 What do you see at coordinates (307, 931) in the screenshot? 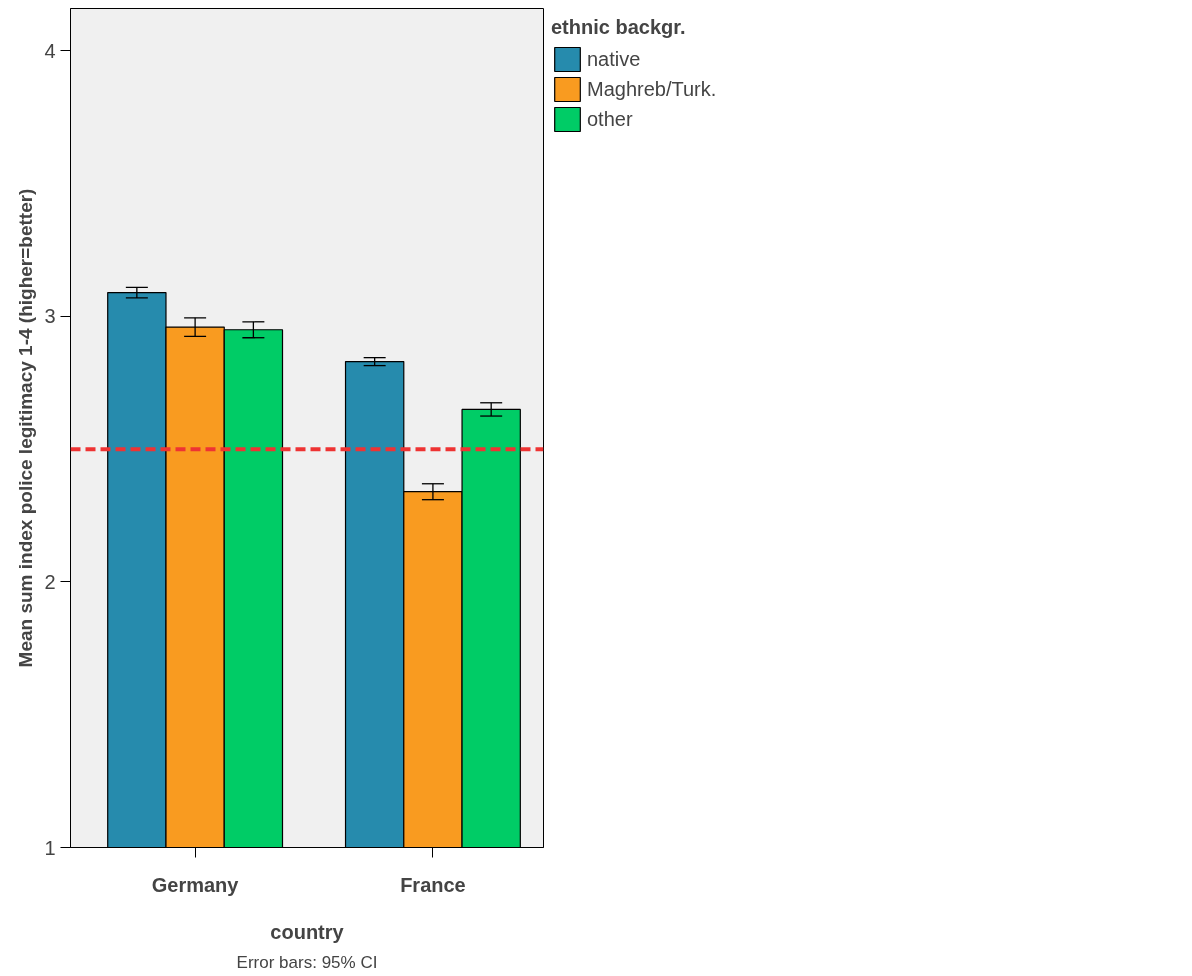
I see `x-axis-title: country` at bounding box center [307, 931].